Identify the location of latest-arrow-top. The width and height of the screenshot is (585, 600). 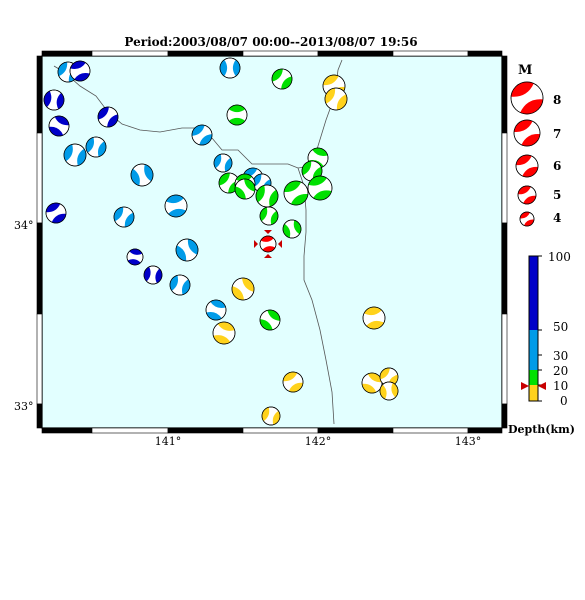
(268, 232).